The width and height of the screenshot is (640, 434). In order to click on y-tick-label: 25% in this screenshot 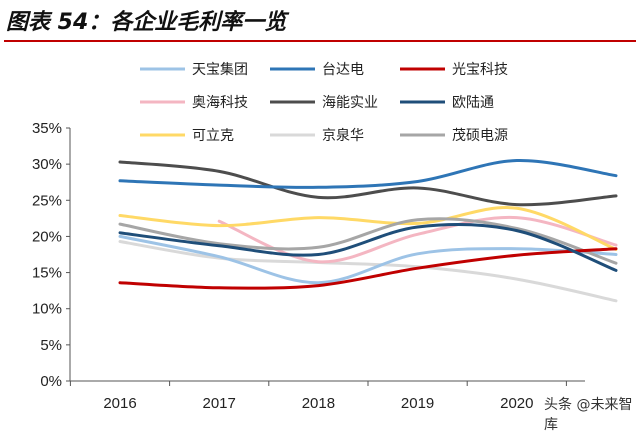, I will do `click(47, 200)`.